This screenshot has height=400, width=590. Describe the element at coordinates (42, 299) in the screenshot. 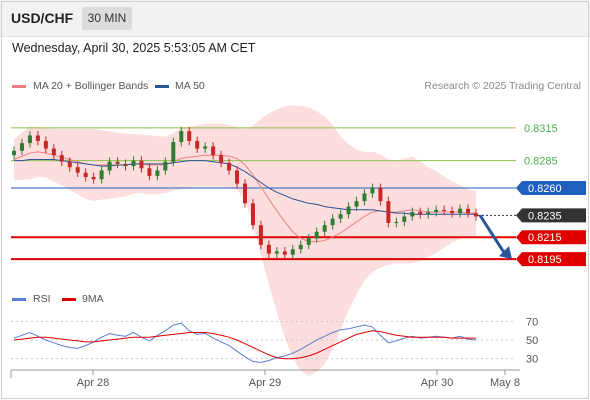

I see `rsi-legend-label: RSI` at that location.